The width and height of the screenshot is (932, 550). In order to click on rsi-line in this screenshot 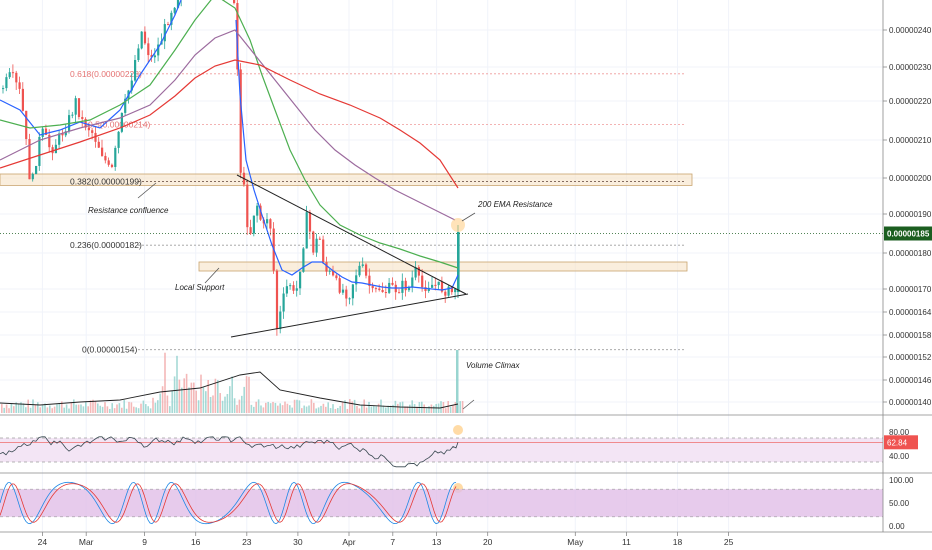, I will do `click(229, 452)`.